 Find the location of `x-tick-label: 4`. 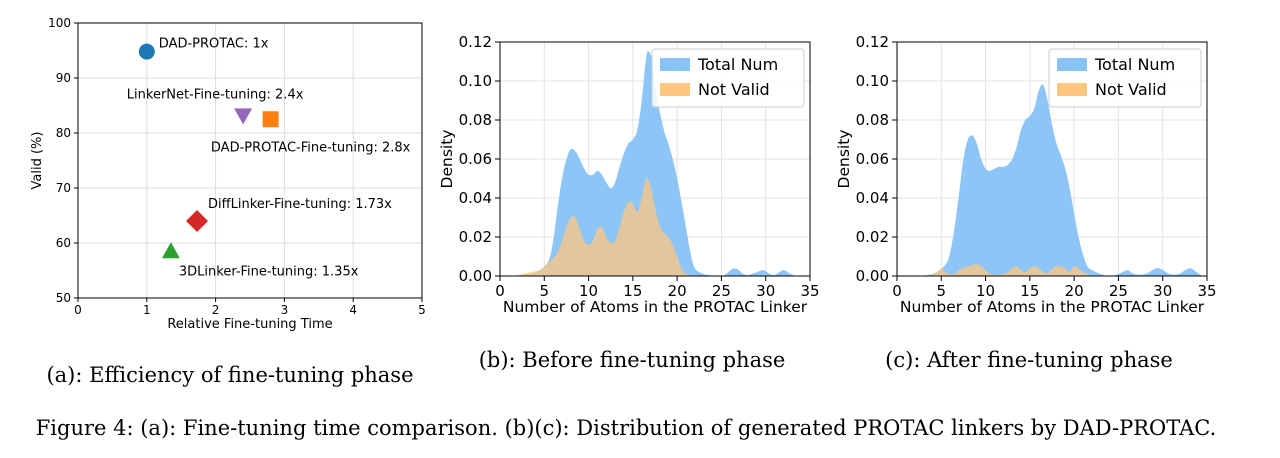

x-tick-label: 4 is located at coordinates (353, 310).